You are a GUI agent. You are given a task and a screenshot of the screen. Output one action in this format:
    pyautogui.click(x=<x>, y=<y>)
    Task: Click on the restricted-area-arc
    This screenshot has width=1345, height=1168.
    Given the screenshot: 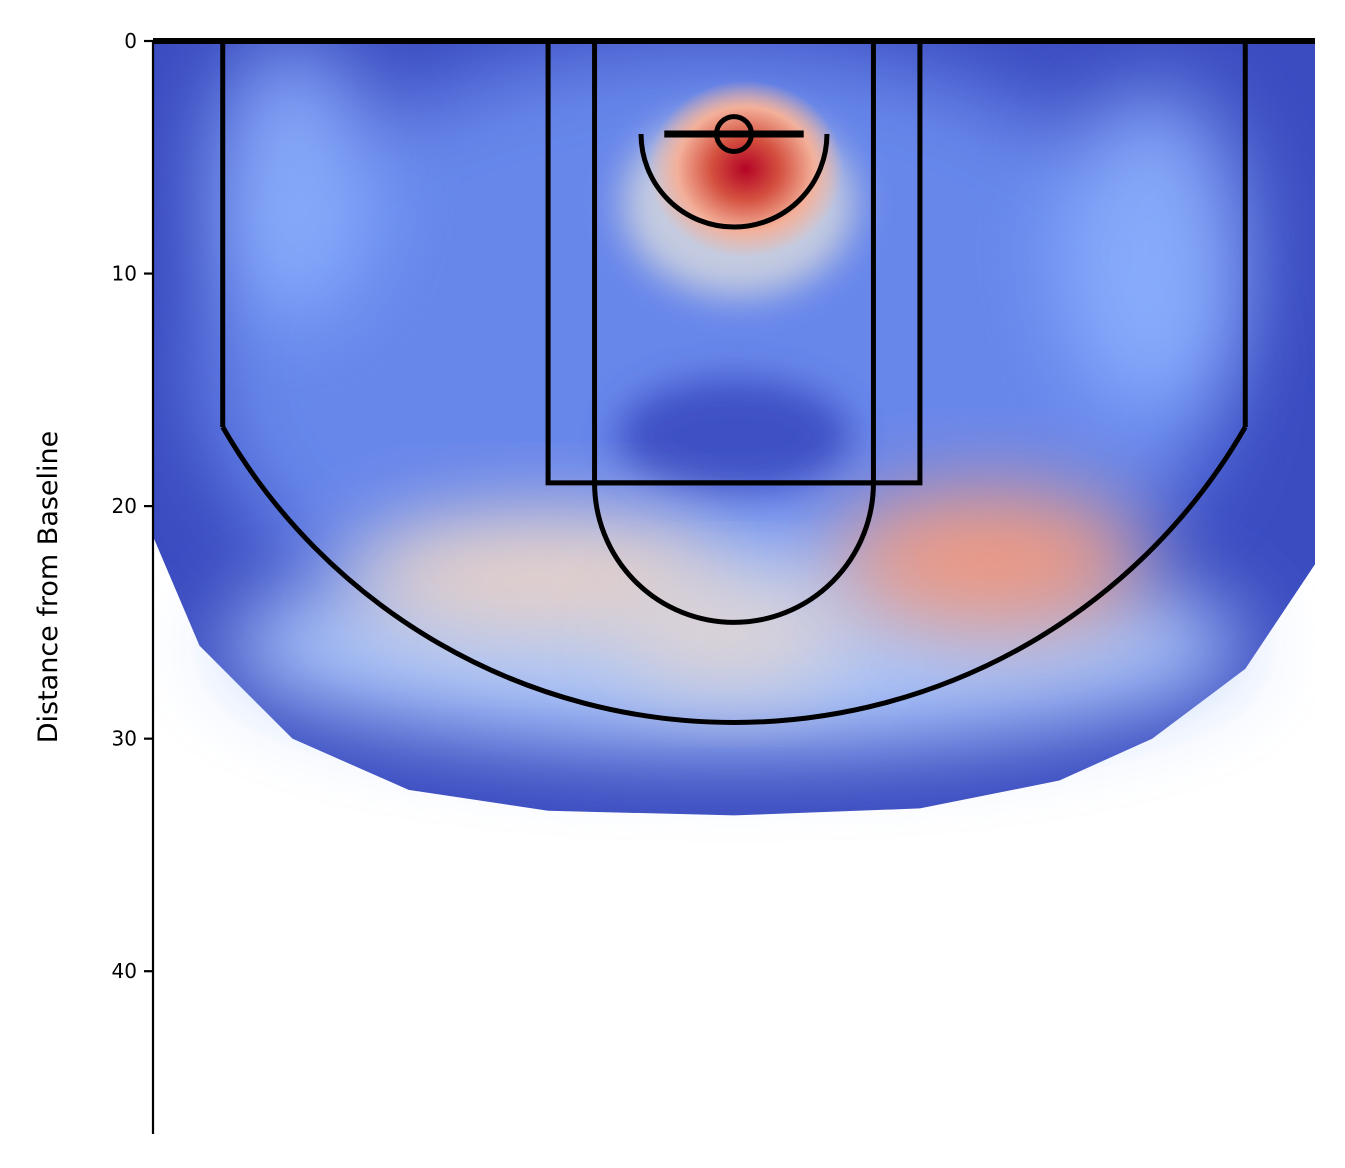 What is the action you would take?
    pyautogui.click(x=734, y=182)
    